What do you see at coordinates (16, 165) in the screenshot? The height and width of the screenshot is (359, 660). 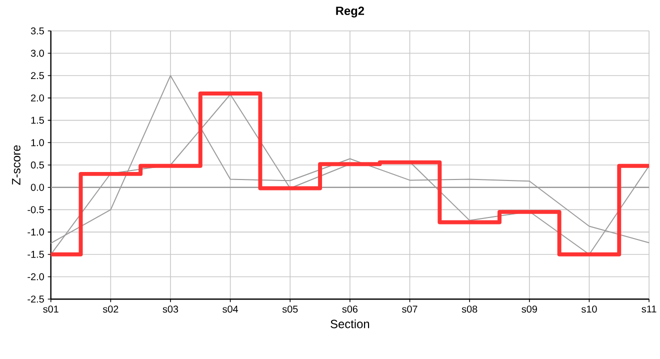 I see `y-axis-title: Z-score` at bounding box center [16, 165].